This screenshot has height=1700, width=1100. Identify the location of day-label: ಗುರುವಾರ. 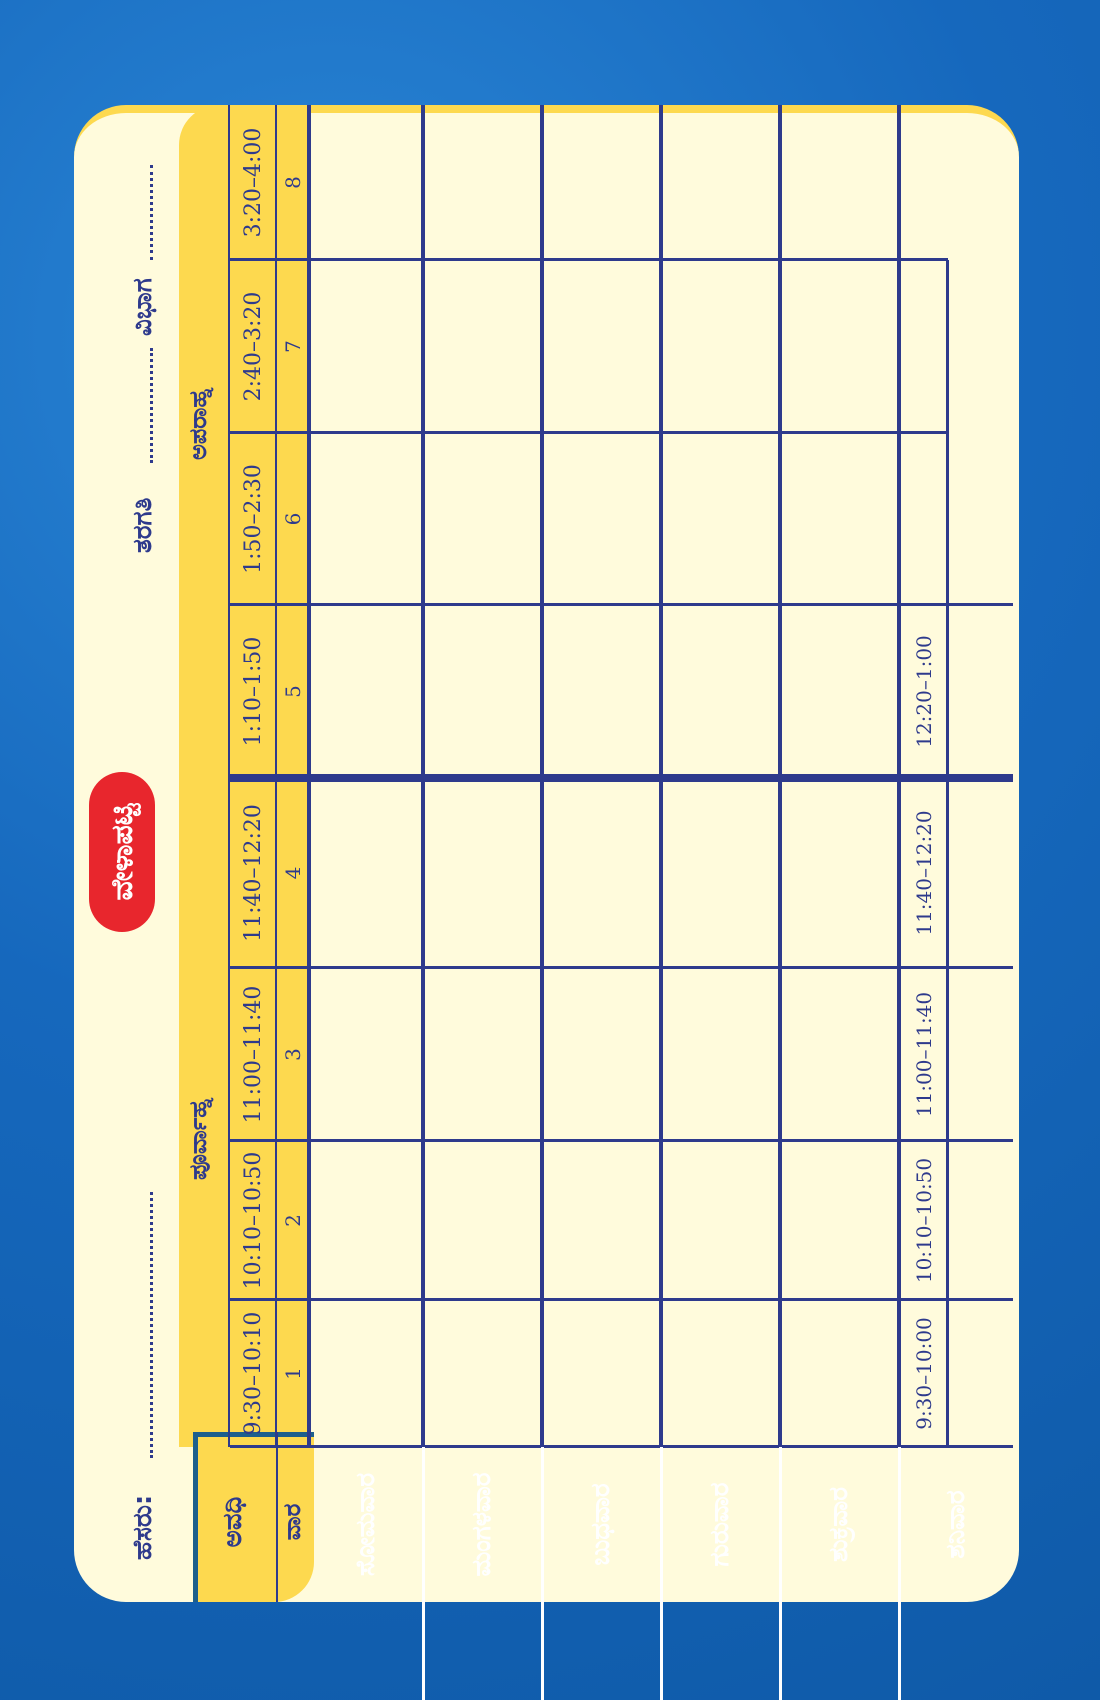
(720, 1524).